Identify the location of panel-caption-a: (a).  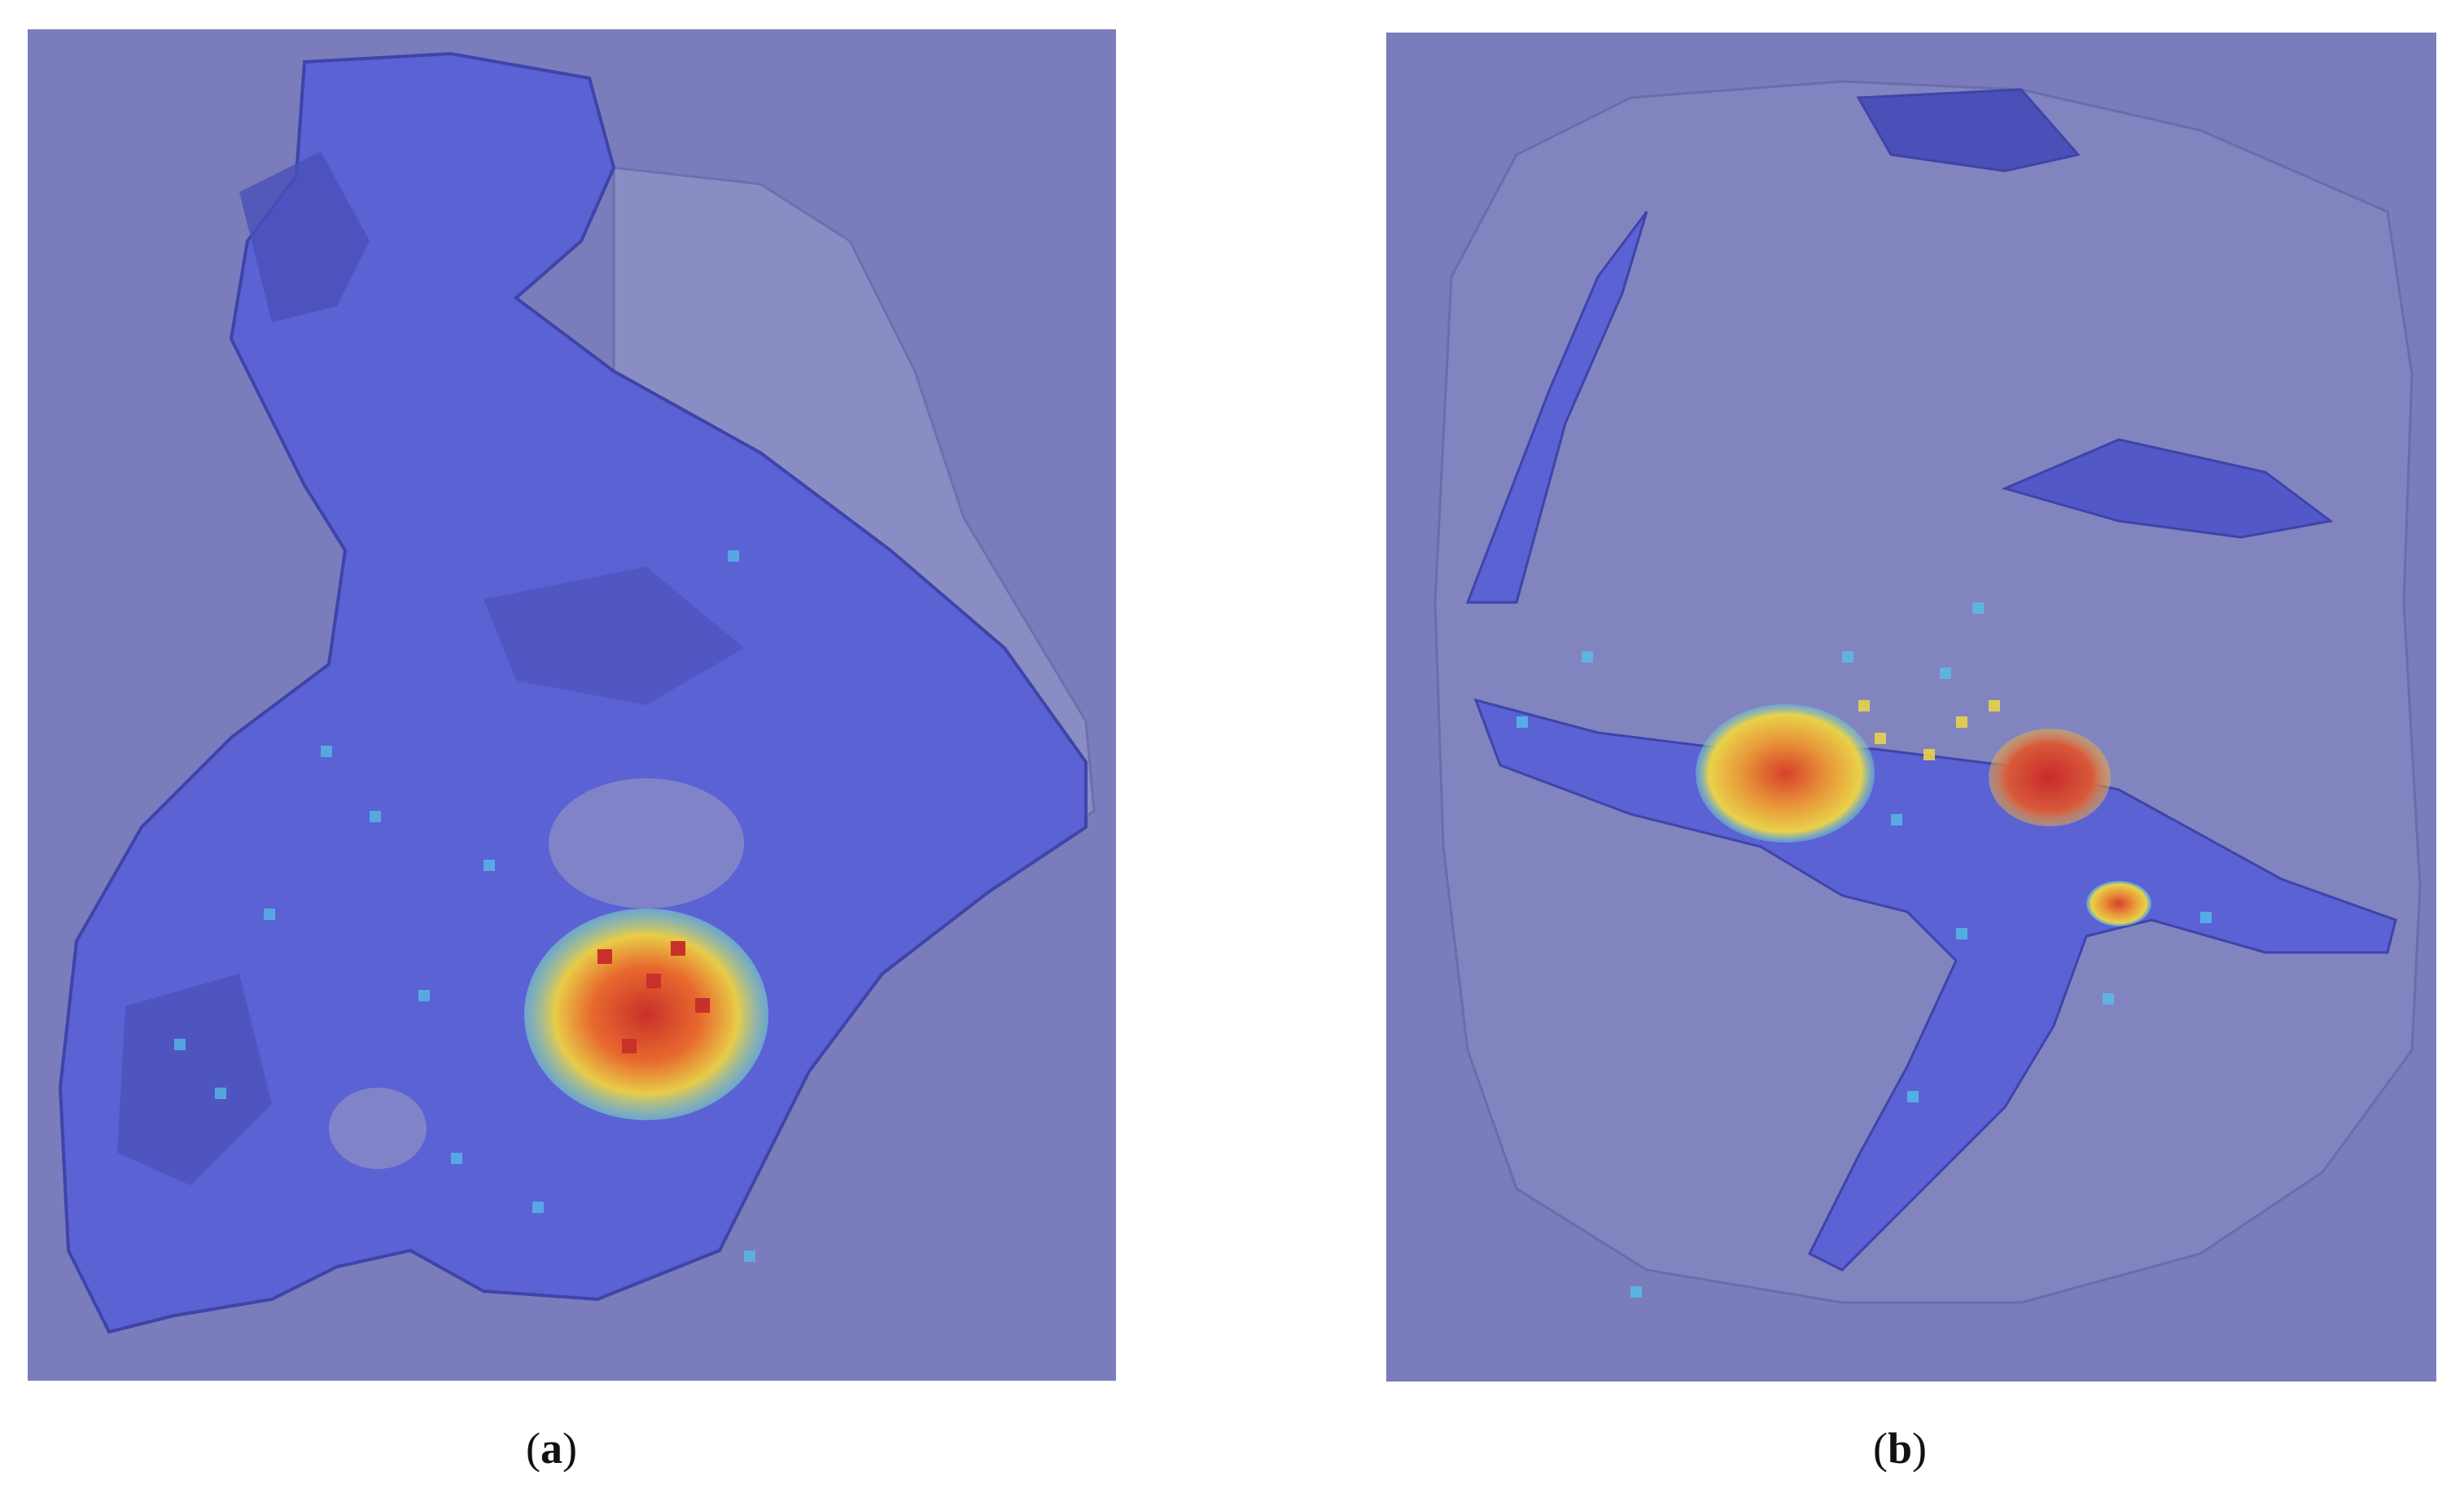
(552, 1448).